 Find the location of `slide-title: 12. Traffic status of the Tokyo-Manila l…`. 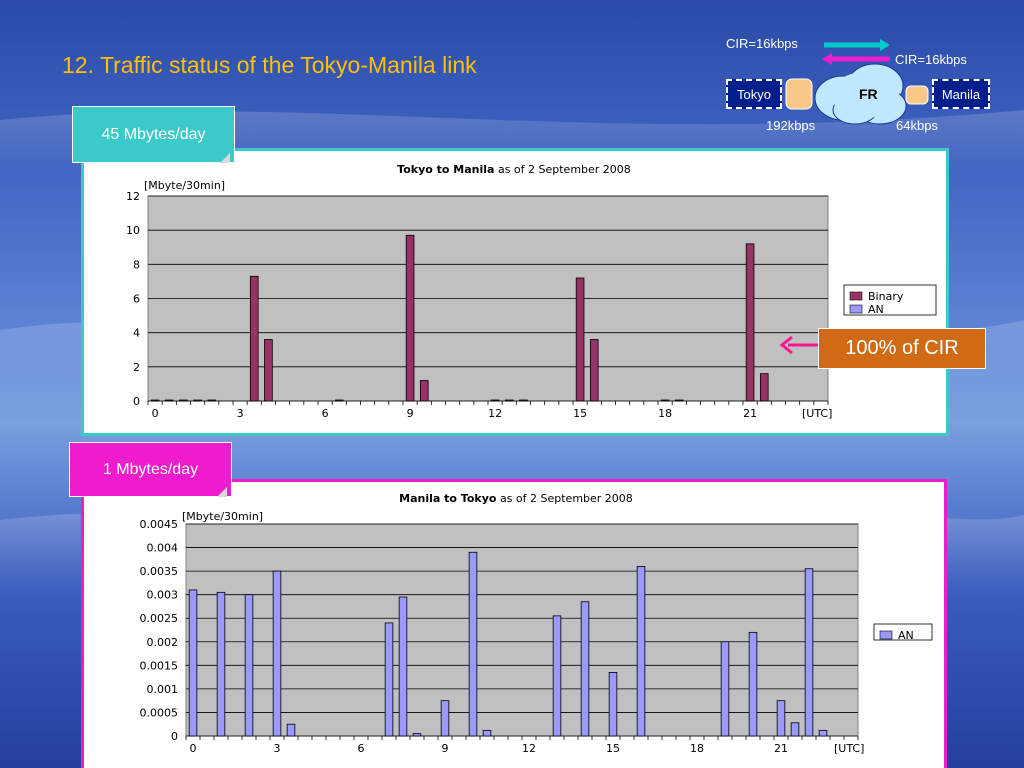

slide-title: 12. Traffic status of the Tokyo-Manila l… is located at coordinates (269, 65).